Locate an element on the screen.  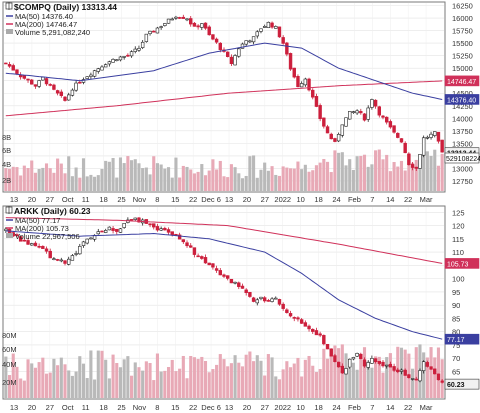
x-tick-label: 7 is located at coordinates (372, 407).